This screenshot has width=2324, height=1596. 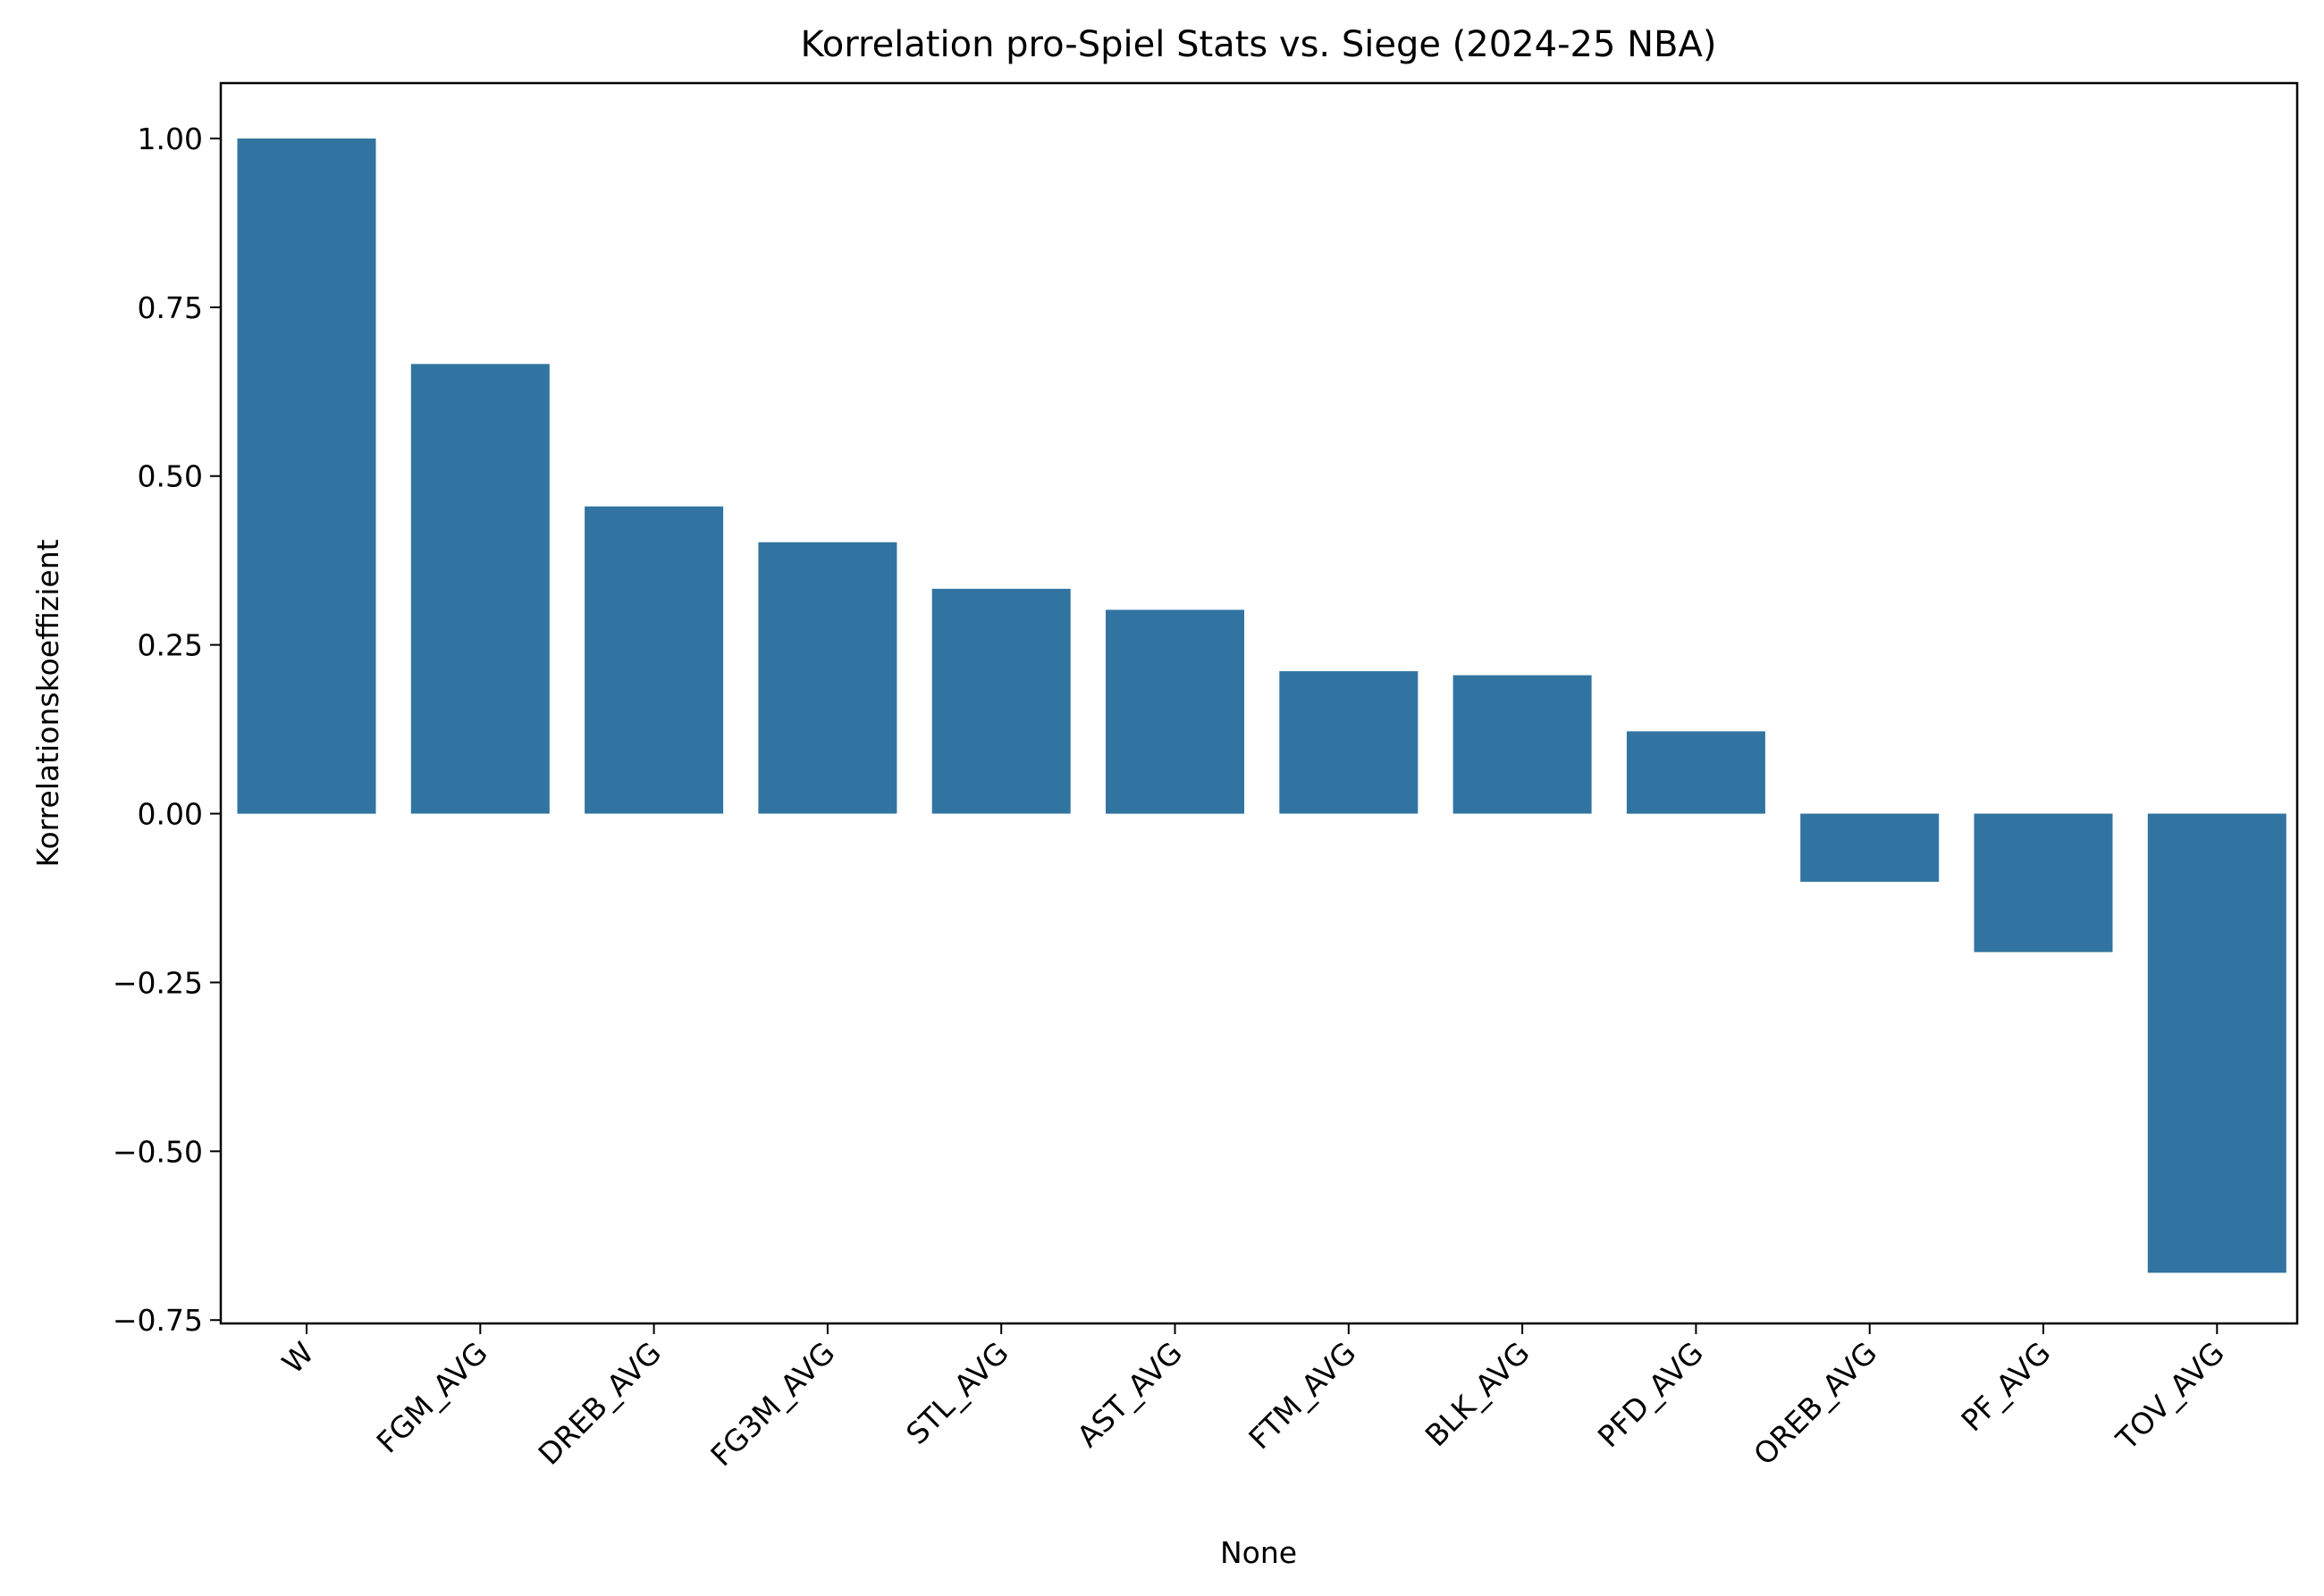 I want to click on y-axis-label: Korrelationskoeffizient, so click(x=48, y=703).